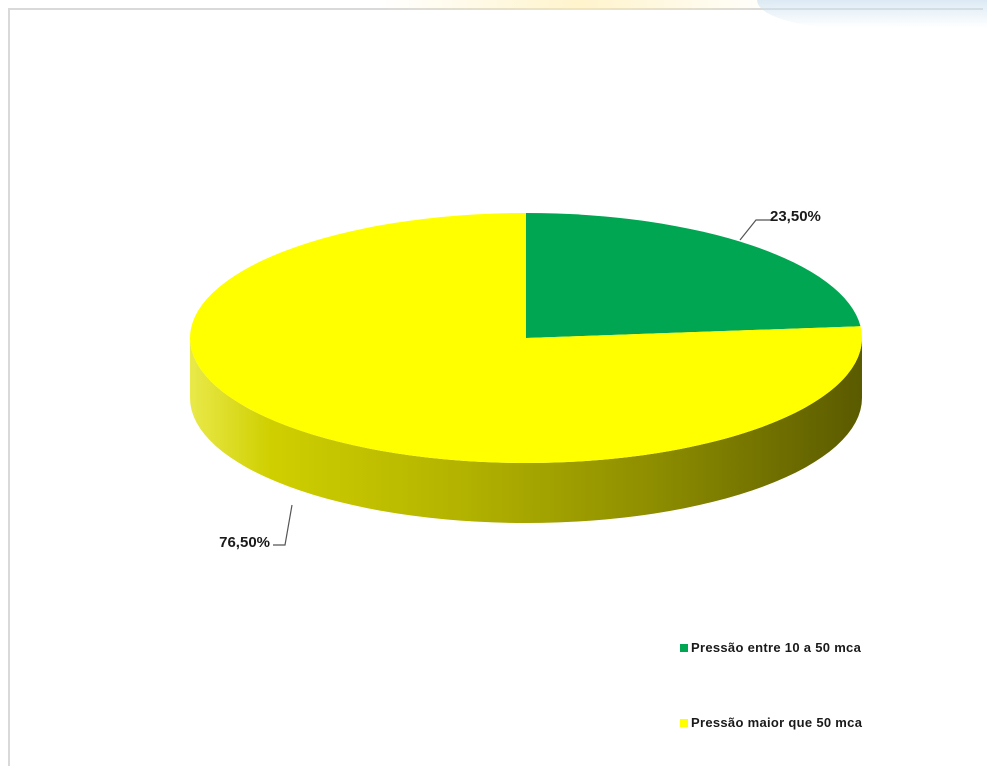 Image resolution: width=987 pixels, height=771 pixels. What do you see at coordinates (776, 647) in the screenshot?
I see `legend-label-10-50: Pressão entre 10 a 50 mca` at bounding box center [776, 647].